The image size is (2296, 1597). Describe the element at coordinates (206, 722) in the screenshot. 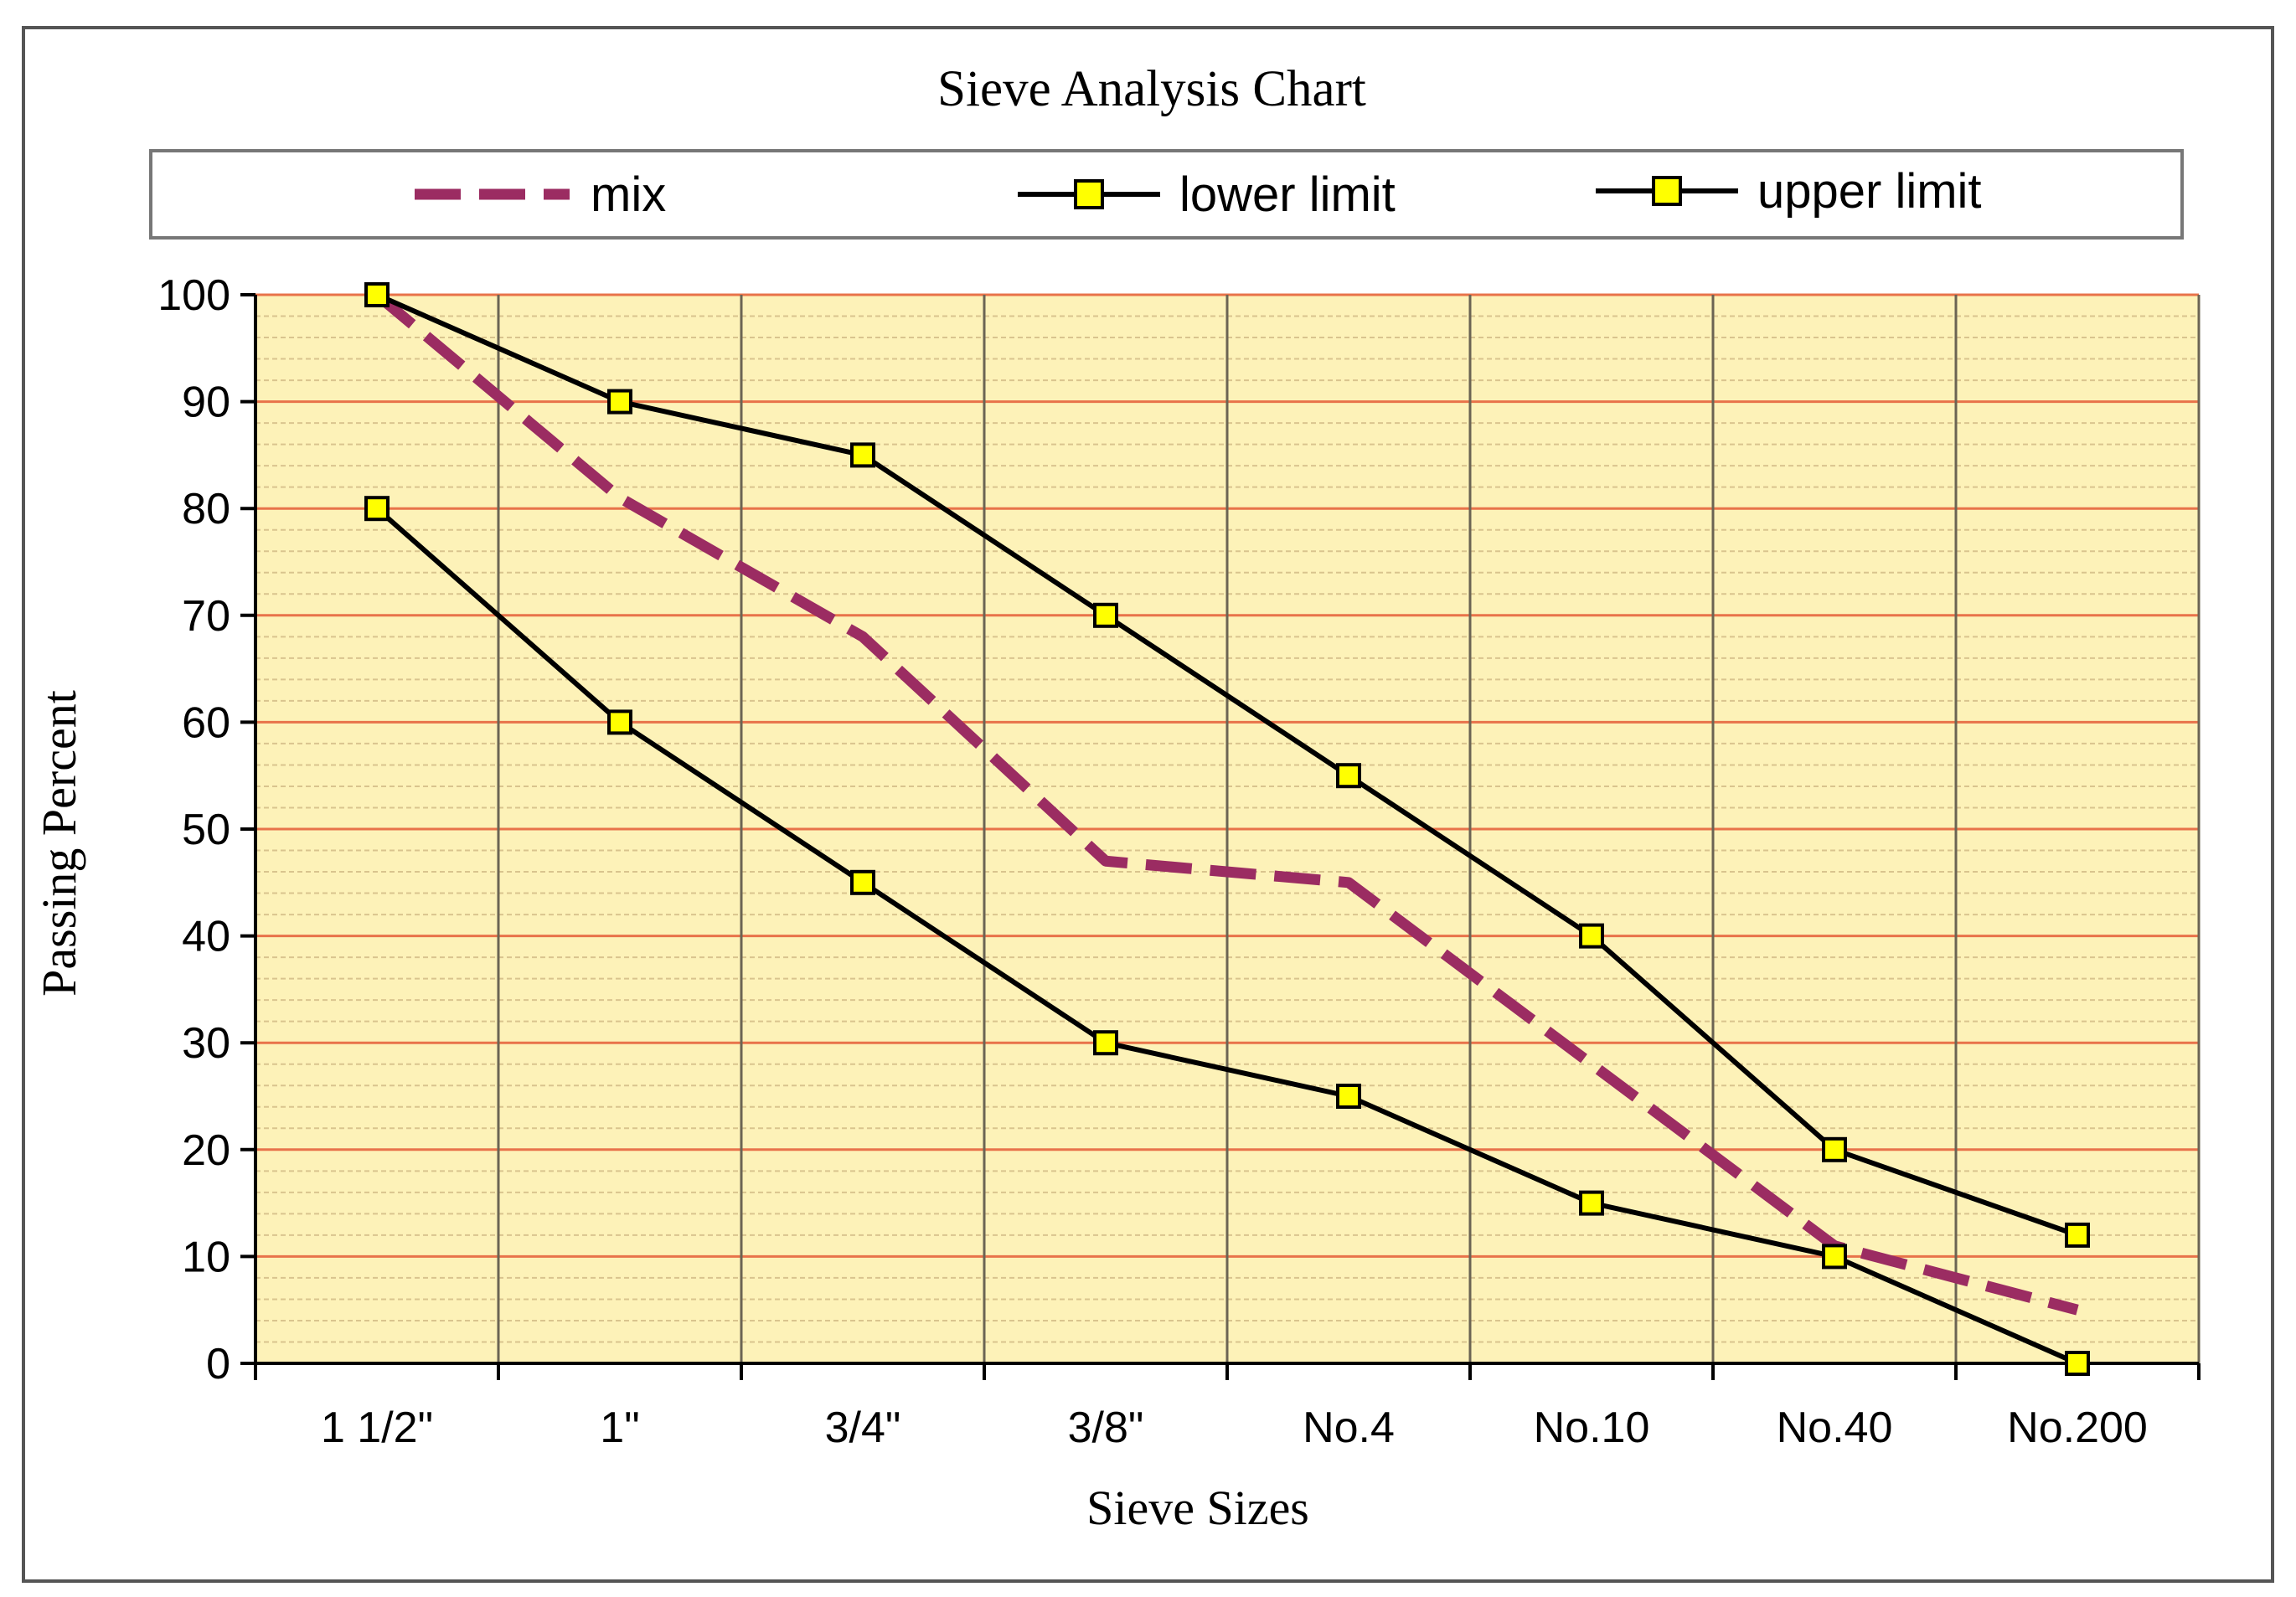

I see `y-tick-label: 60` at that location.